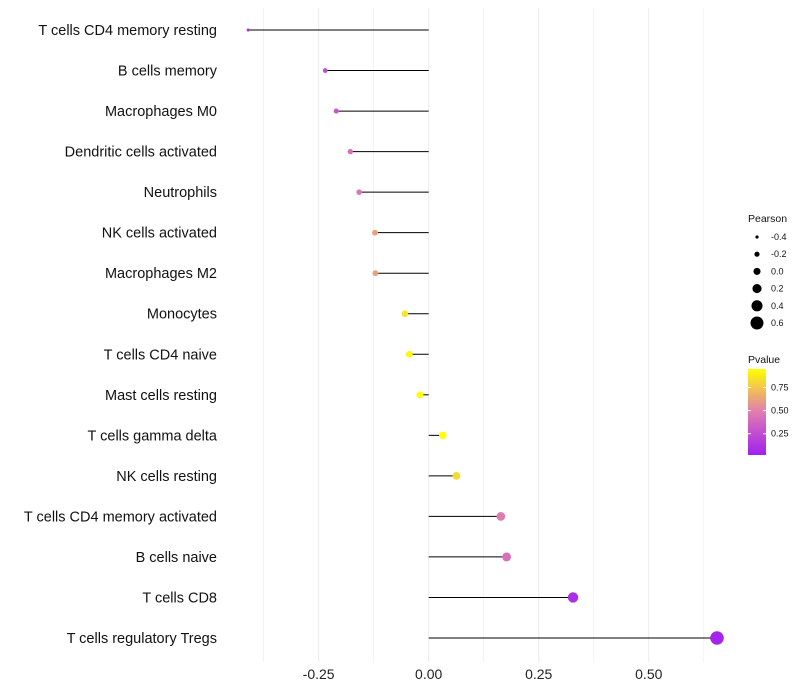  Describe the element at coordinates (757, 412) in the screenshot. I see `pvalue-colorbar` at that location.